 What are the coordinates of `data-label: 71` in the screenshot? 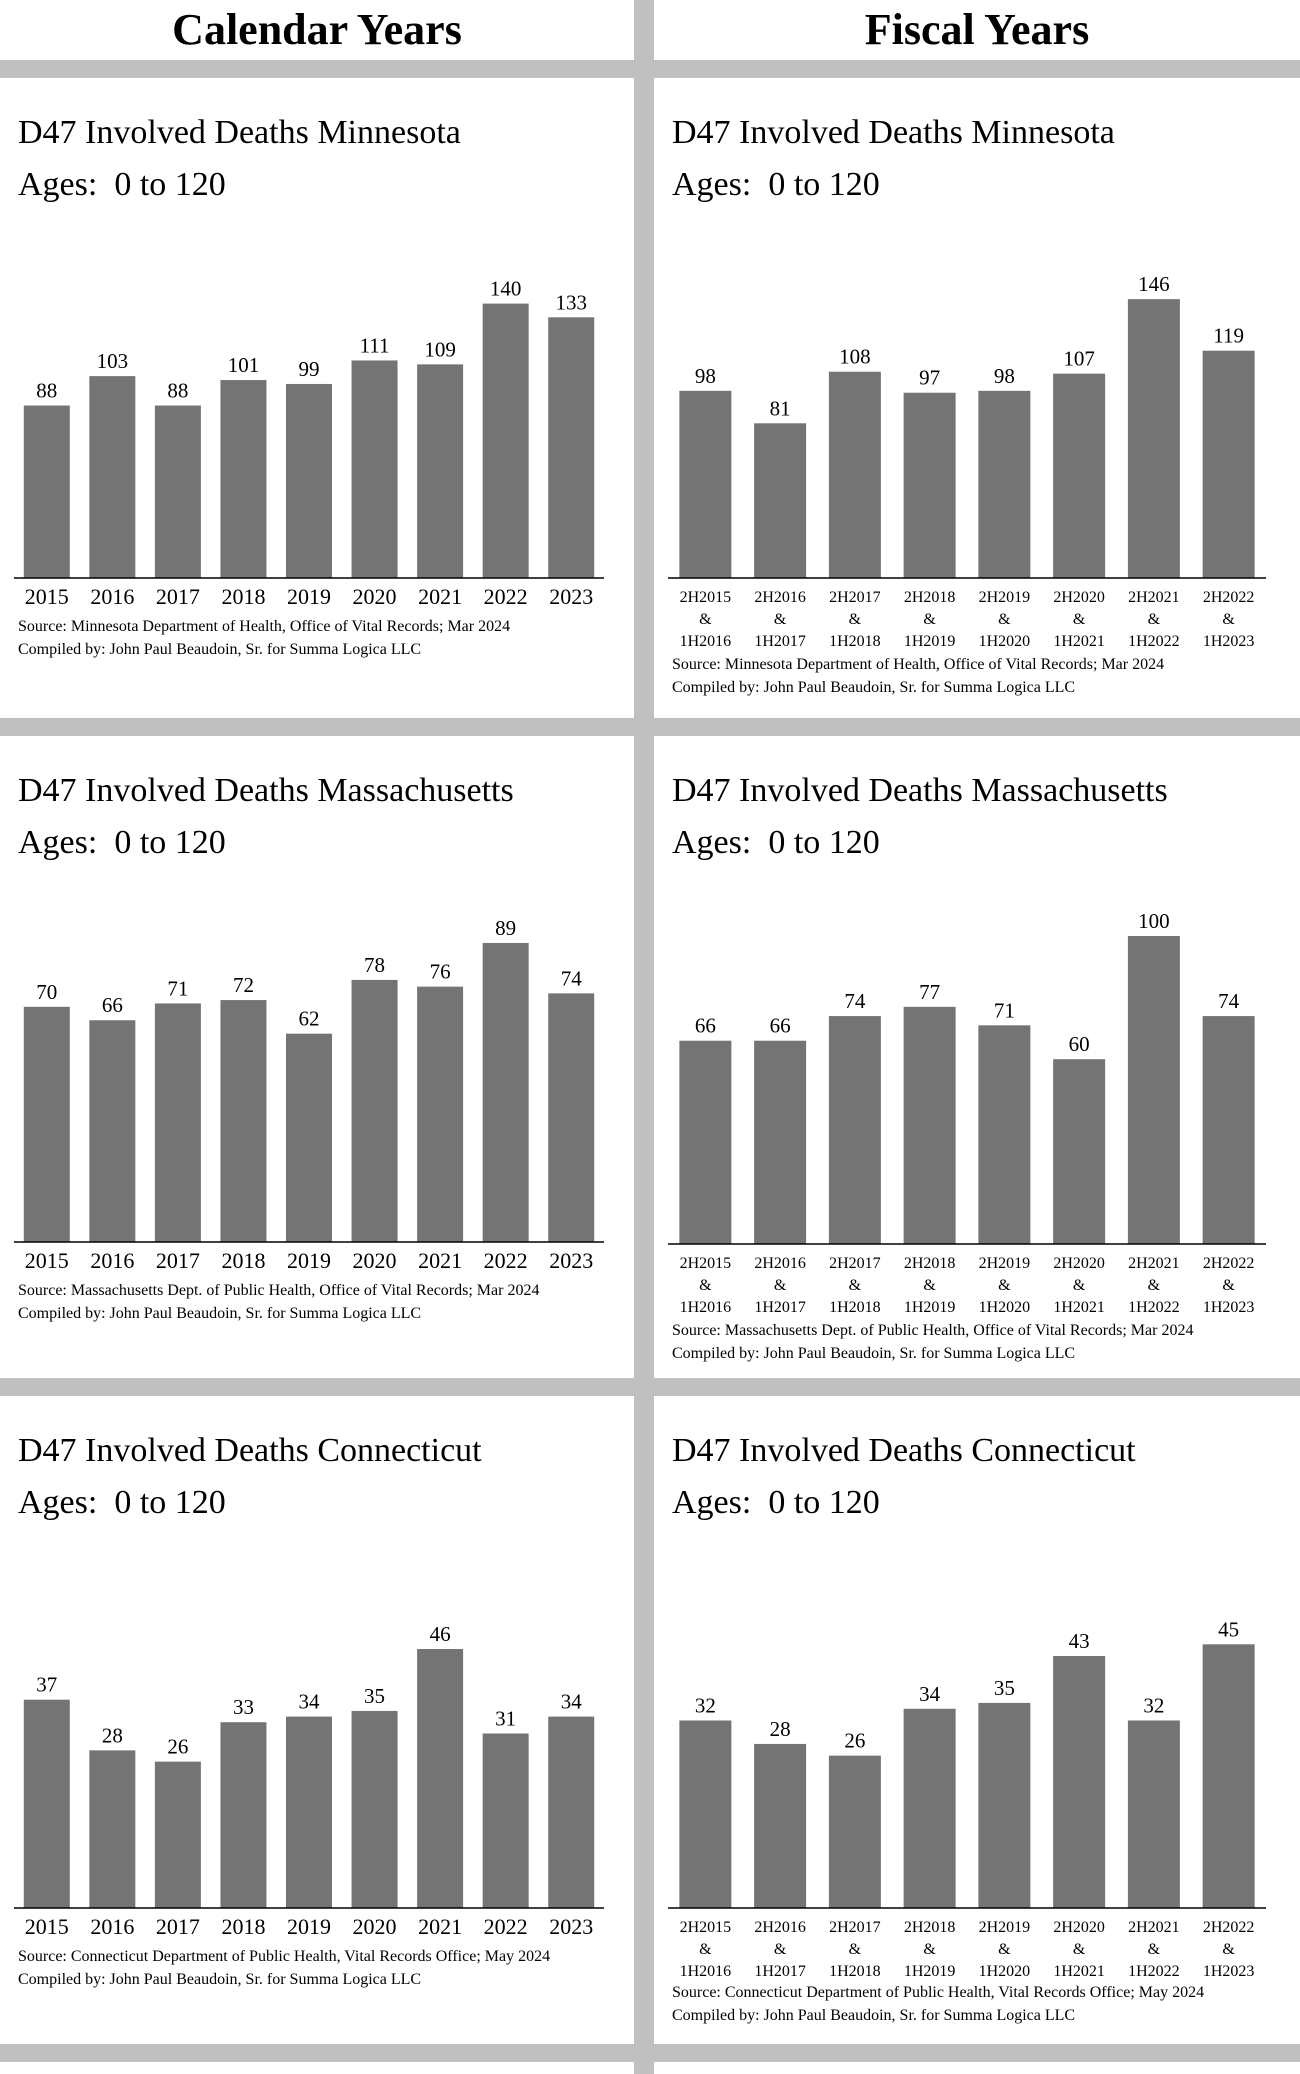 It's located at (1004, 1010).